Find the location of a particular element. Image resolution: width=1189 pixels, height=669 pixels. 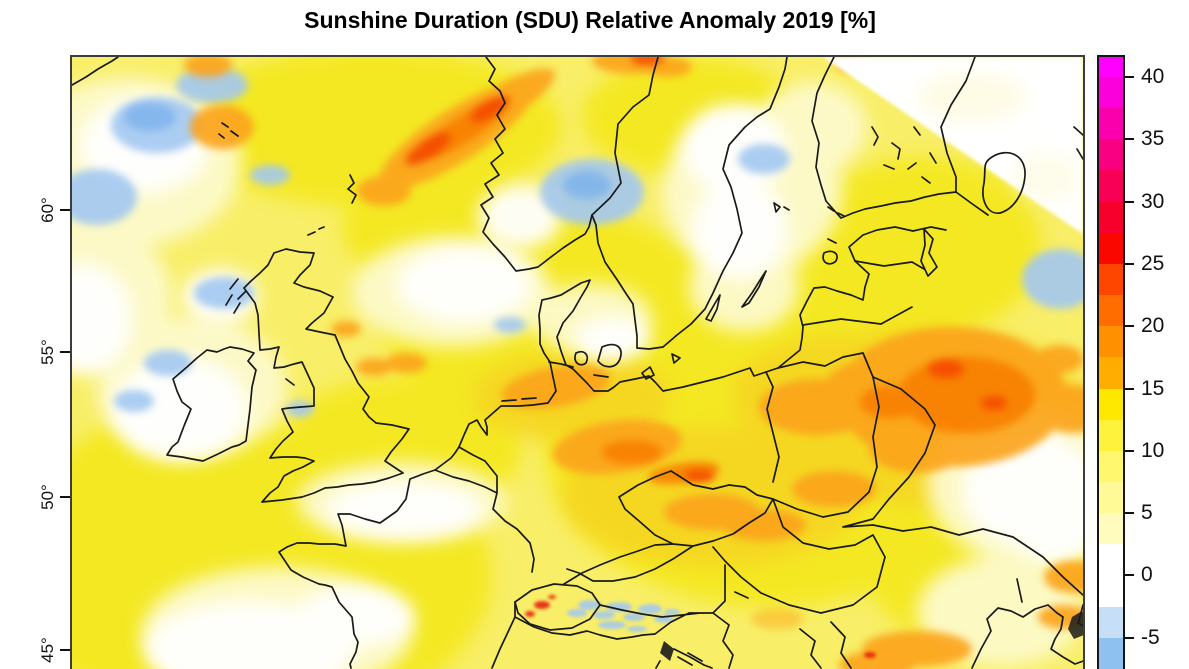

border-switzerland is located at coordinates (557, 607).